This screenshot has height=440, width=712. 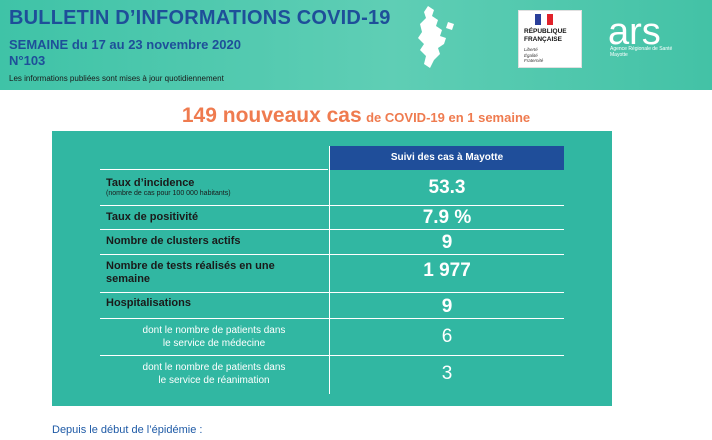 I want to click on hospitalisations-label: Hospitalisations, so click(x=148, y=303).